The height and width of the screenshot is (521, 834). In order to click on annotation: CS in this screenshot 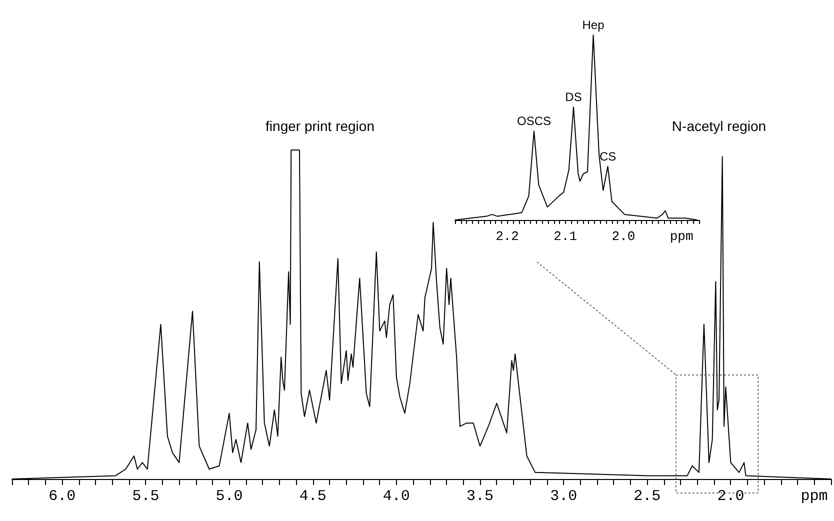, I will do `click(607, 156)`.